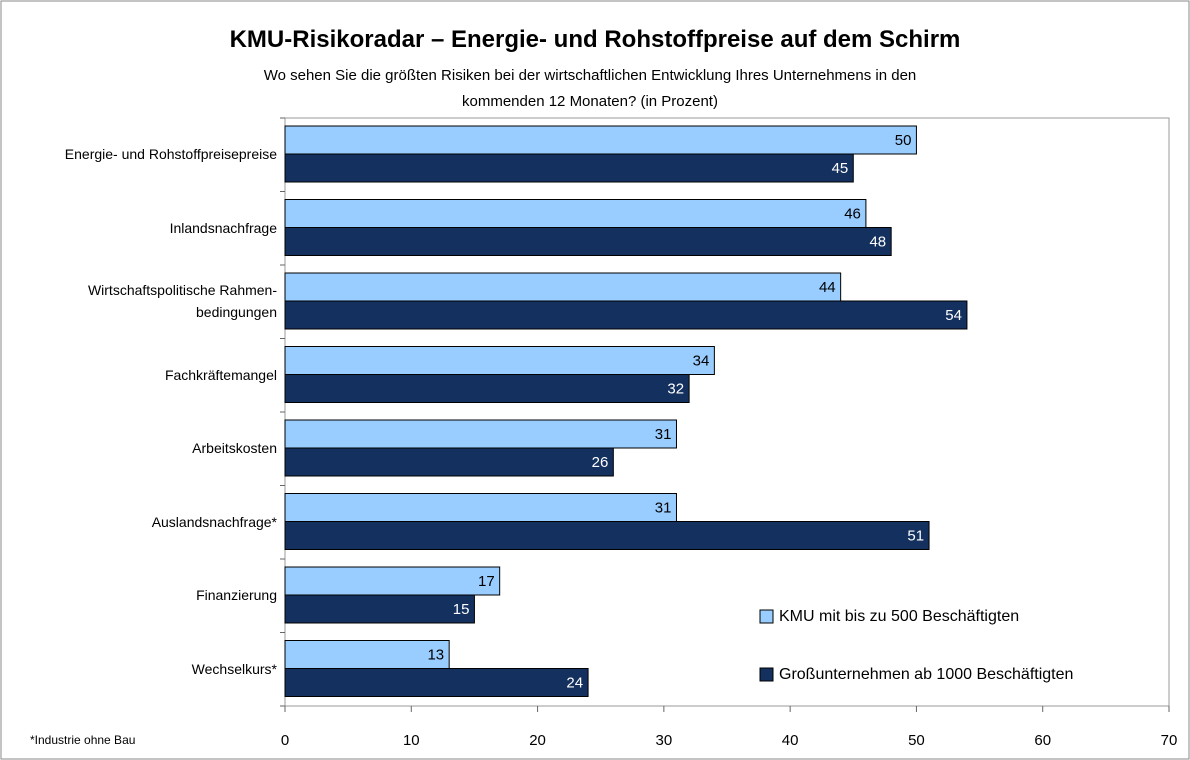 The height and width of the screenshot is (760, 1190). Describe the element at coordinates (411, 740) in the screenshot. I see `x-tick-label: 10` at that location.